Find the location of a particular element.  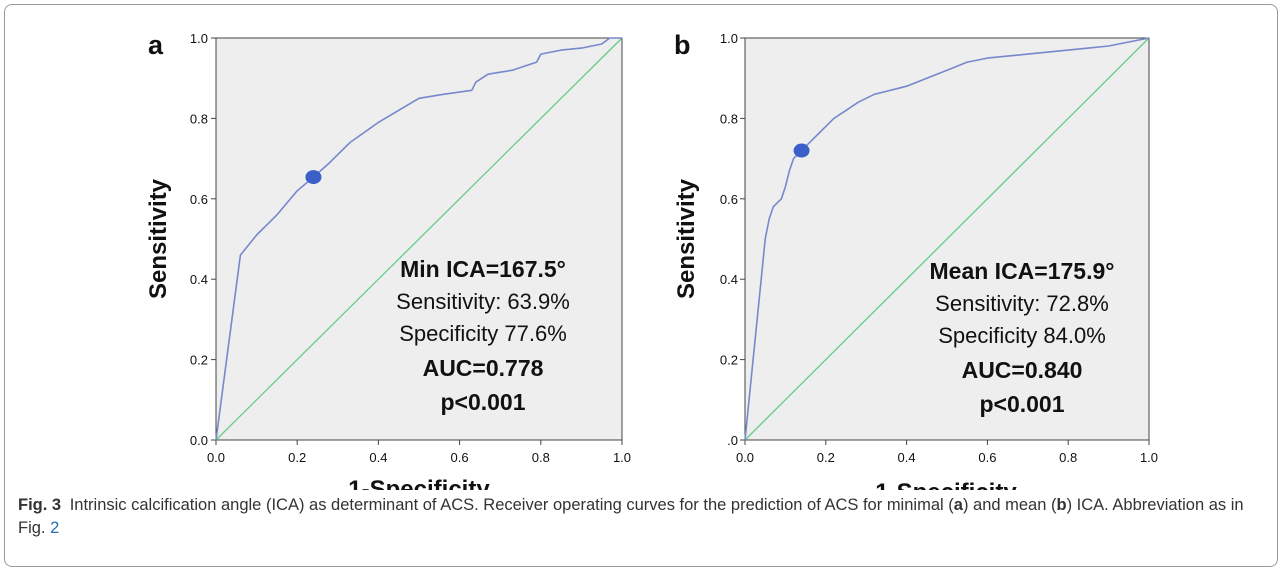

panel-b-y-axis-label: Sensitivity is located at coordinates (686, 238).